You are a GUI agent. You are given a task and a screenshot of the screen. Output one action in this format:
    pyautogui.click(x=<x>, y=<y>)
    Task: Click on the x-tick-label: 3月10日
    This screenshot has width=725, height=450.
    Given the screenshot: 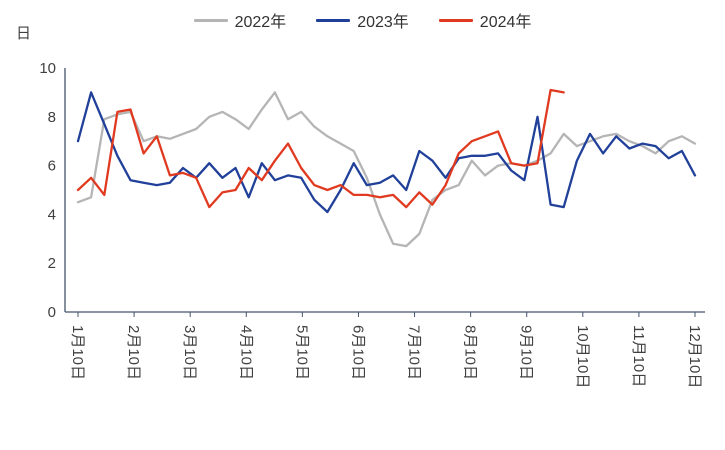 What is the action you would take?
    pyautogui.click(x=189, y=352)
    